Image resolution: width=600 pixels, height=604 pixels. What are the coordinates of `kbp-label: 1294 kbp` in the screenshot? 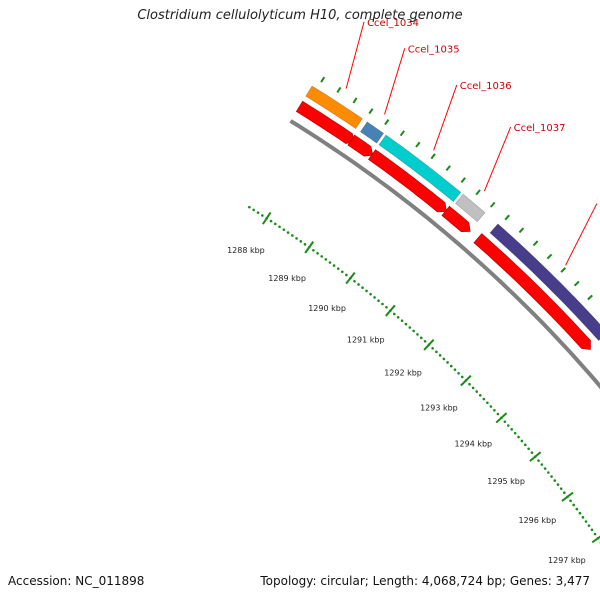 It's located at (473, 443).